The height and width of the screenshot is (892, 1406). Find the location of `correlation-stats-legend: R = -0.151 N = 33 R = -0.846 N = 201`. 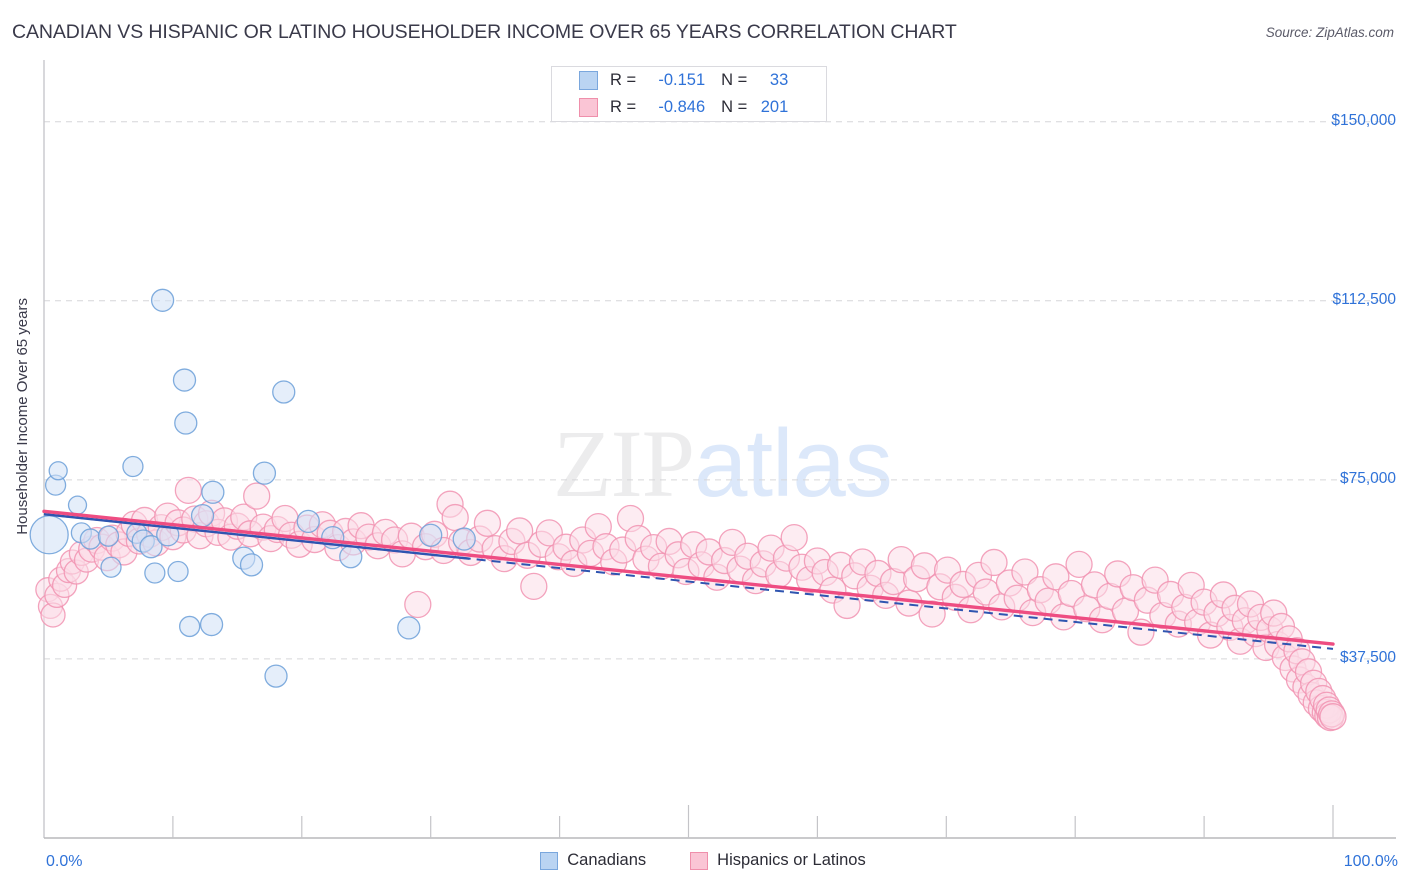

correlation-stats-legend: R = -0.151 N = 33 R = -0.846 N = 201 is located at coordinates (689, 94).